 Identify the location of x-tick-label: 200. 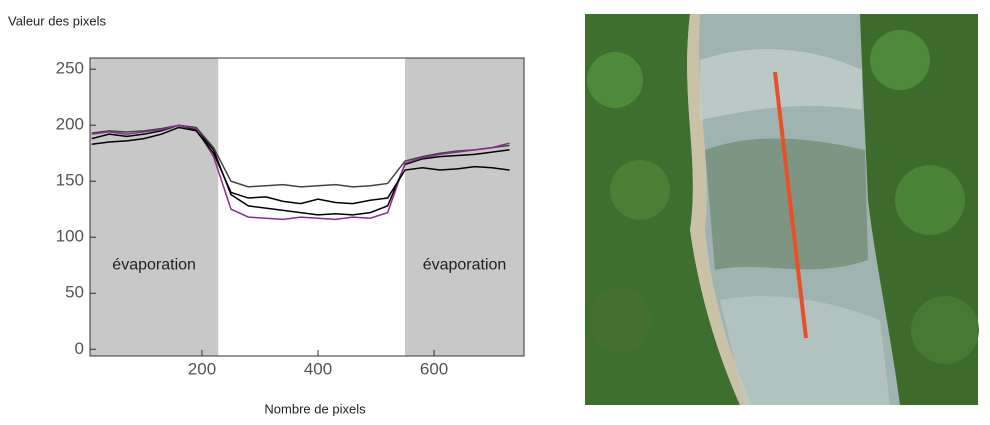
(202, 368).